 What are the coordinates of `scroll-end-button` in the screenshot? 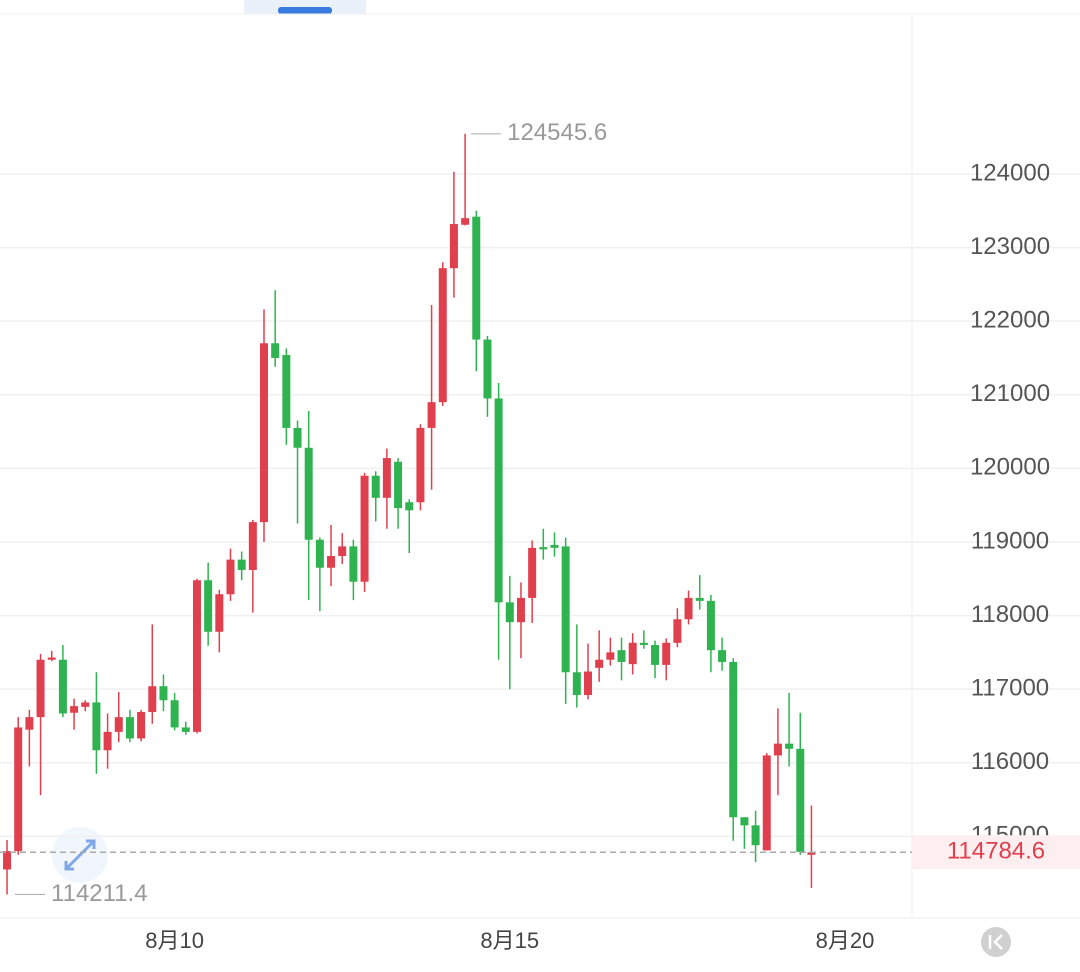 It's located at (996, 942).